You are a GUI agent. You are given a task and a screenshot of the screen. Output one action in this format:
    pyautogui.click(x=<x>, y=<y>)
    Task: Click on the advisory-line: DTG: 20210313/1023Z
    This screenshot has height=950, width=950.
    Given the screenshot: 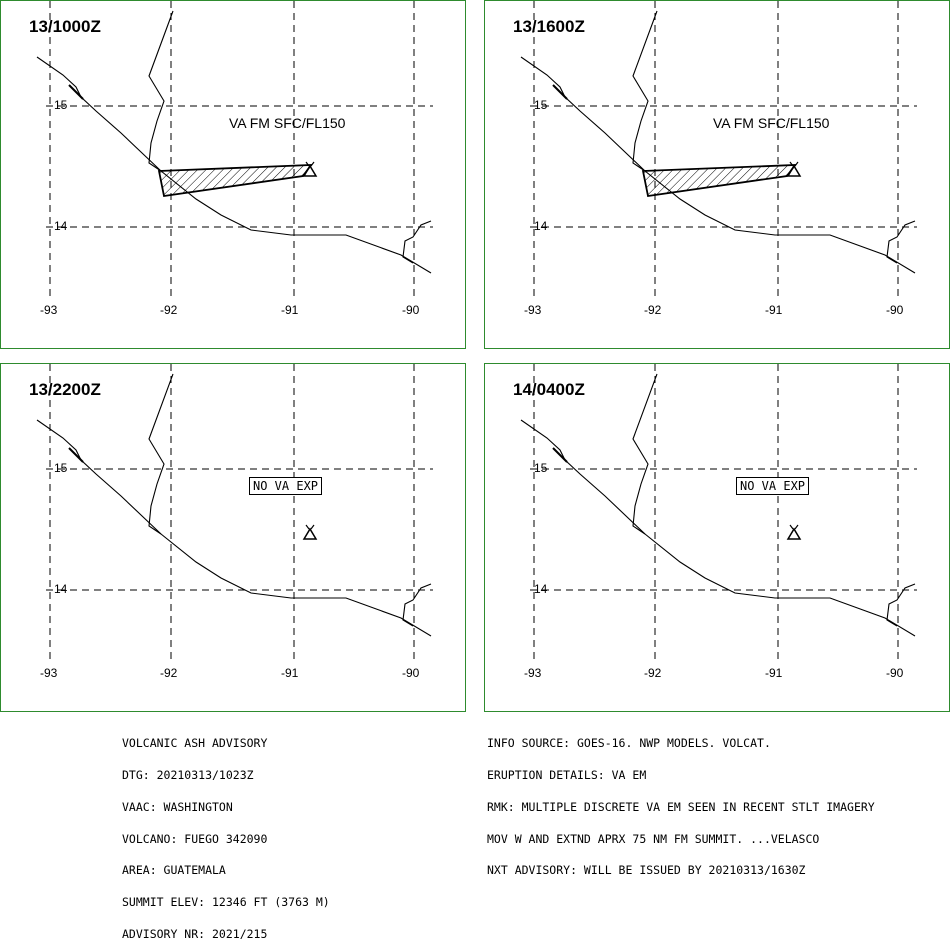 What is the action you would take?
    pyautogui.click(x=188, y=774)
    